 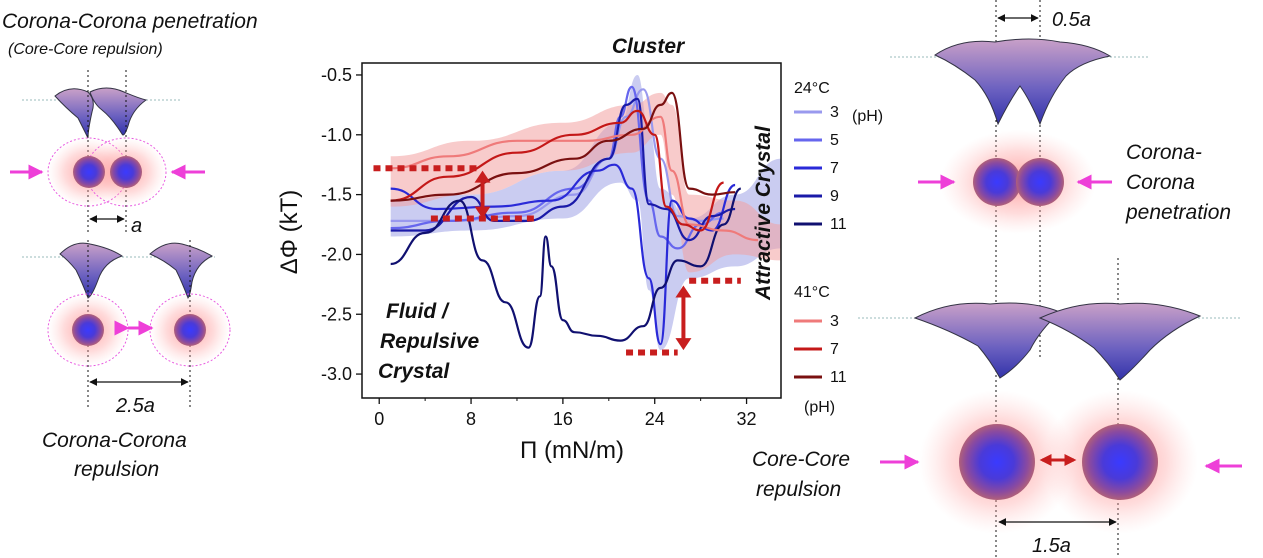 What do you see at coordinates (1164, 152) in the screenshot?
I see `penetration-line1: Corona-` at bounding box center [1164, 152].